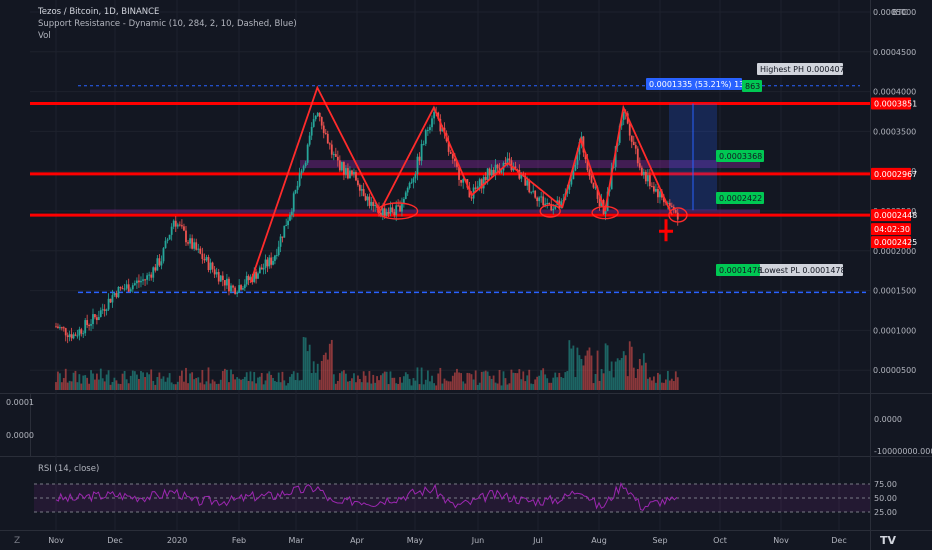 Image resolution: width=932 pixels, height=550 pixels. Describe the element at coordinates (888, 540) in the screenshot. I see `tradingview-logo: TV` at that location.